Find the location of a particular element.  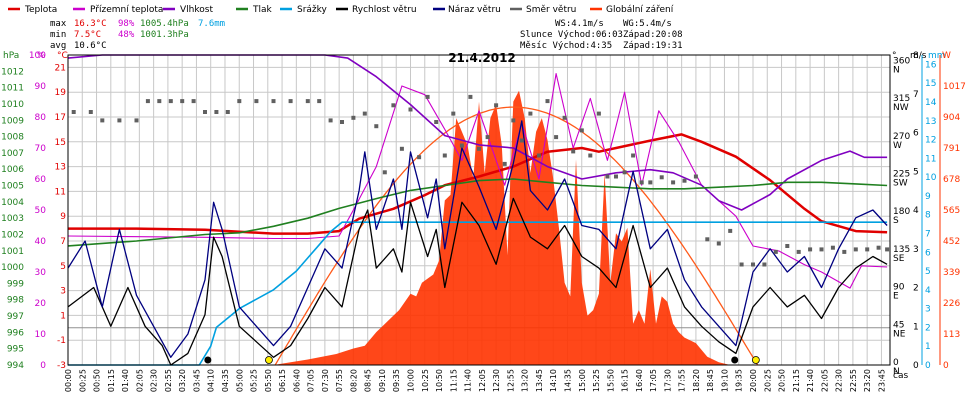

stats-avg-temp: 10.6°C is located at coordinates (90, 46).